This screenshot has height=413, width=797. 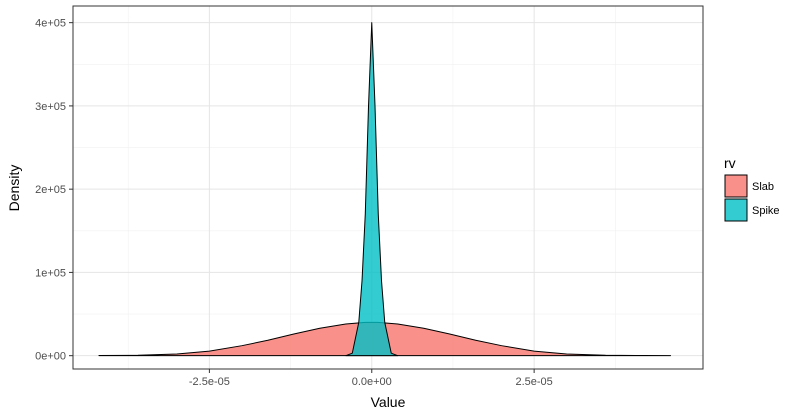 What do you see at coordinates (14, 188) in the screenshot?
I see `y-axis-title: Density` at bounding box center [14, 188].